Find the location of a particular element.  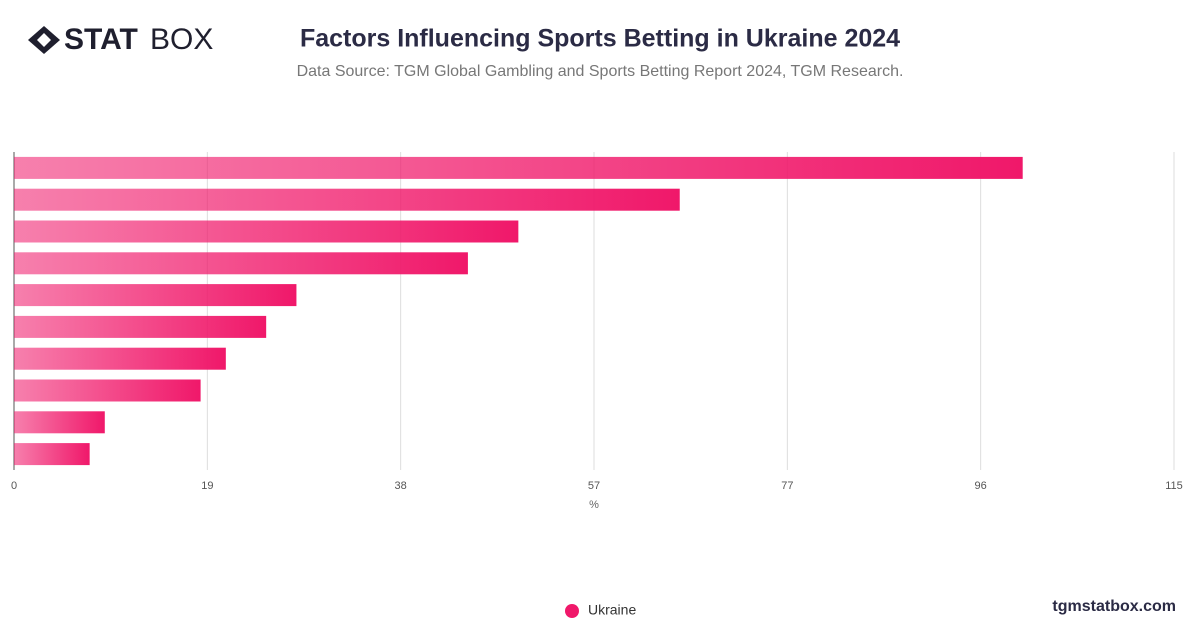

x-tick-label: 19 is located at coordinates (207, 486).